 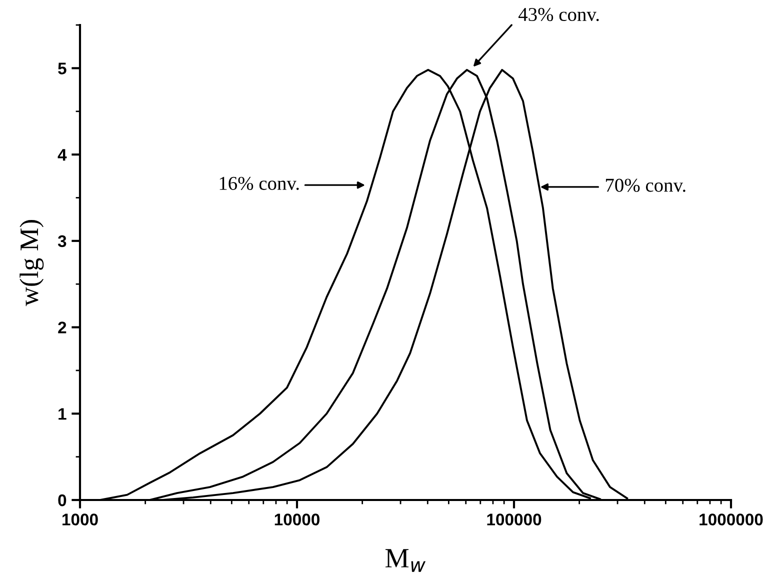 I want to click on y-tick-label: 4, so click(x=62, y=155).